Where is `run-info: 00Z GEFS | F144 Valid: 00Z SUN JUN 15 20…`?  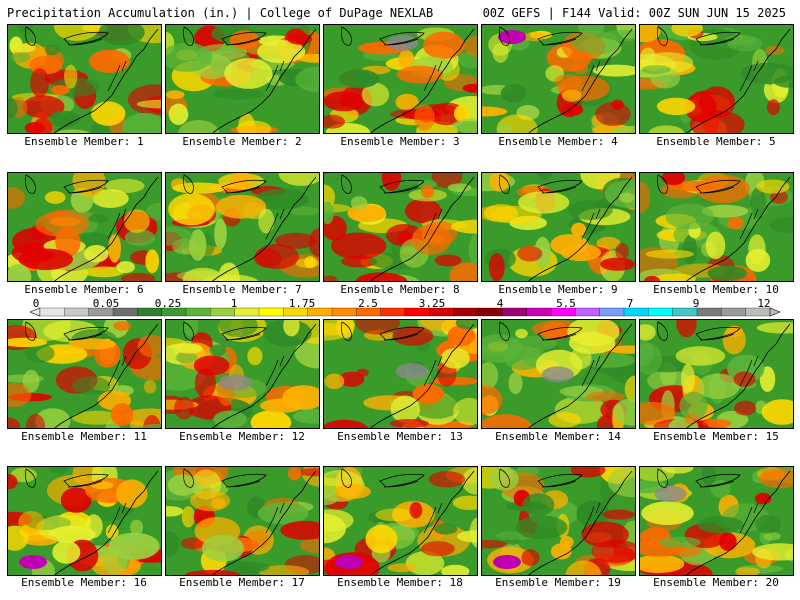
run-info: 00Z GEFS | F144 Valid: 00Z SUN JUN 15 20… is located at coordinates (634, 13).